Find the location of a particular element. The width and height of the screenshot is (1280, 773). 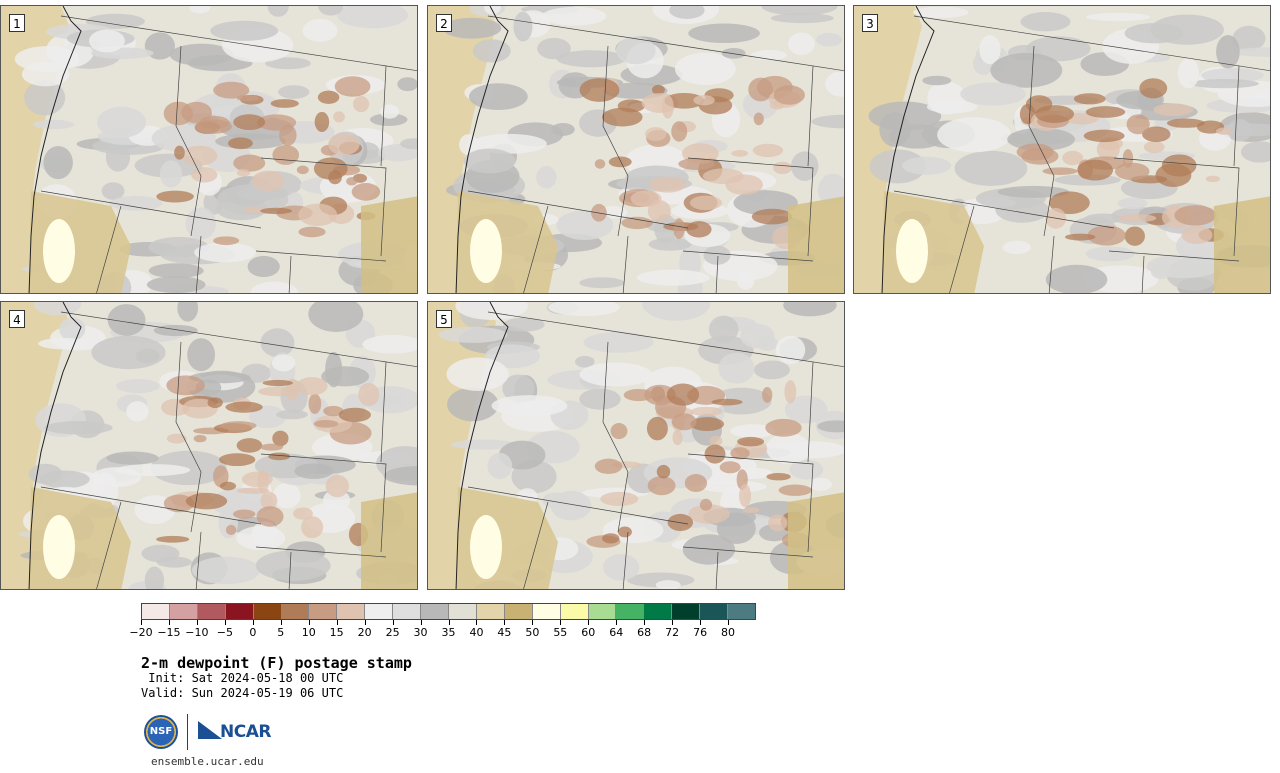

panel-number-label: 2 is located at coordinates (444, 23).